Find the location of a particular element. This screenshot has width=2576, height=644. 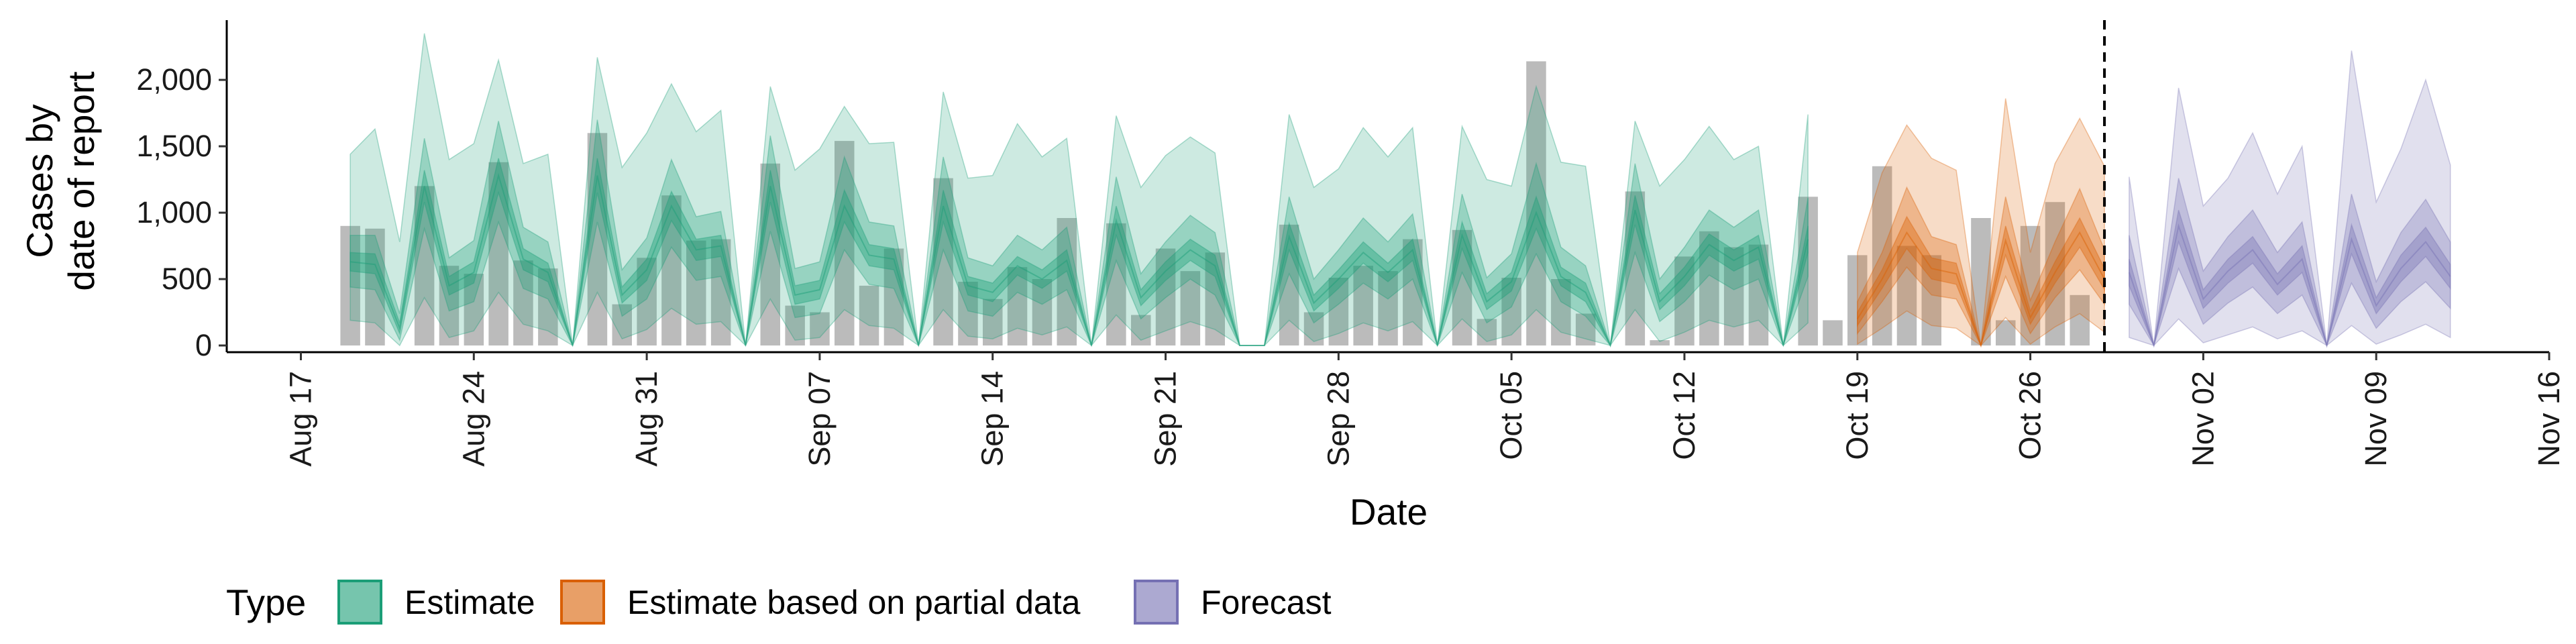

ribbon-20-partial is located at coordinates (1981, 281).